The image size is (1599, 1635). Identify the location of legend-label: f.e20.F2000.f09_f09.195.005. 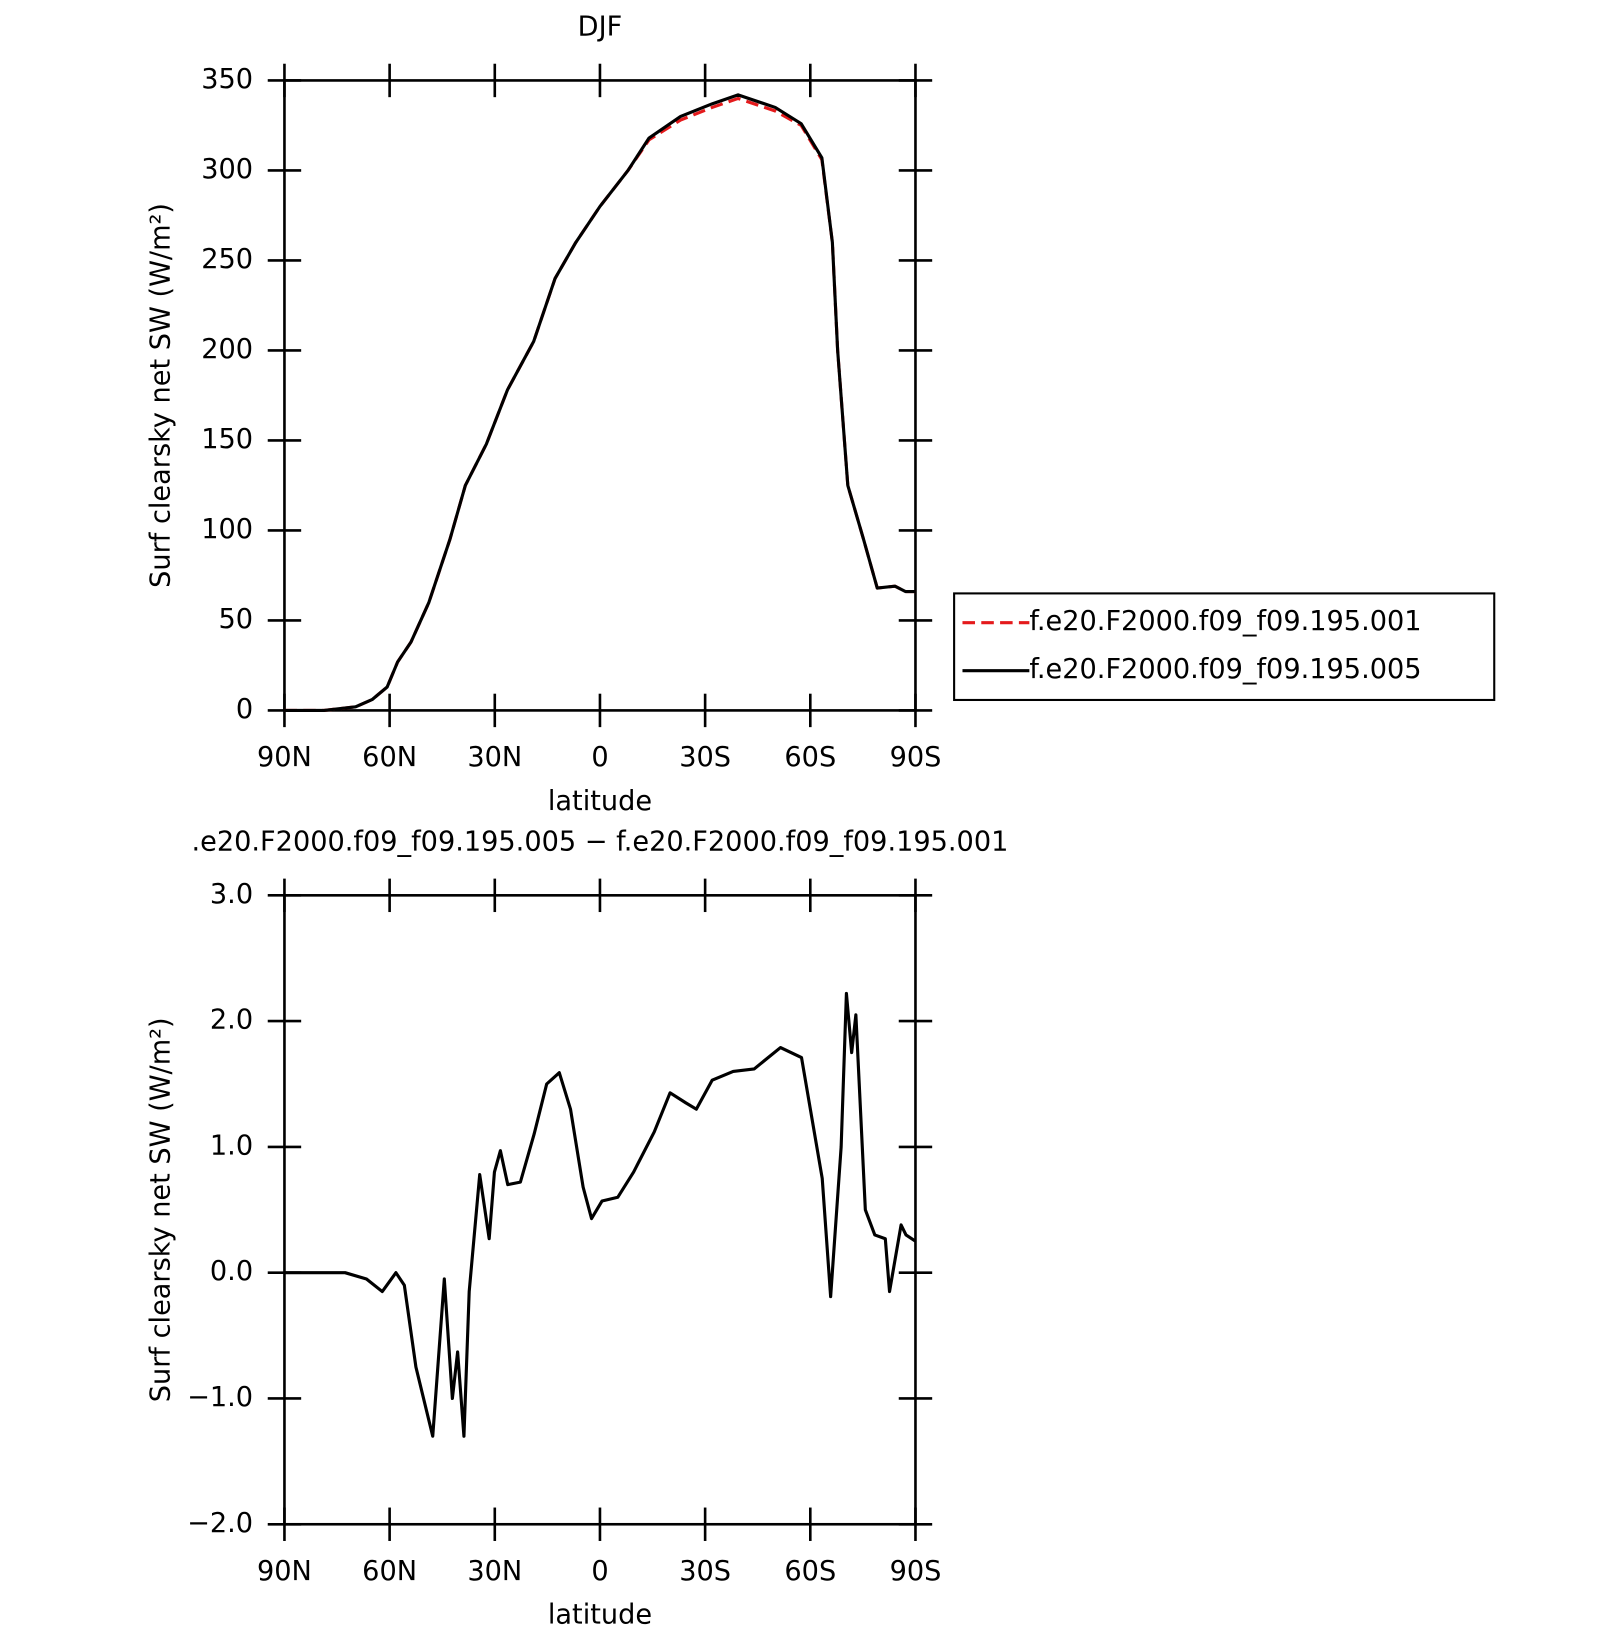
(1225, 669).